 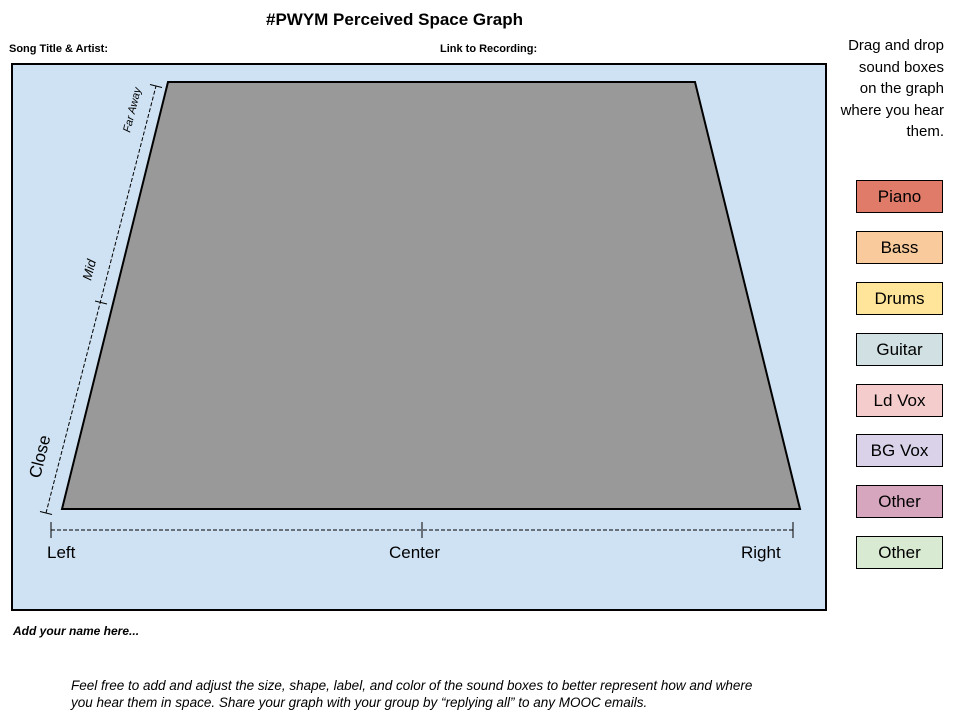 What do you see at coordinates (899, 552) in the screenshot?
I see `sound-box-other-2: Other` at bounding box center [899, 552].